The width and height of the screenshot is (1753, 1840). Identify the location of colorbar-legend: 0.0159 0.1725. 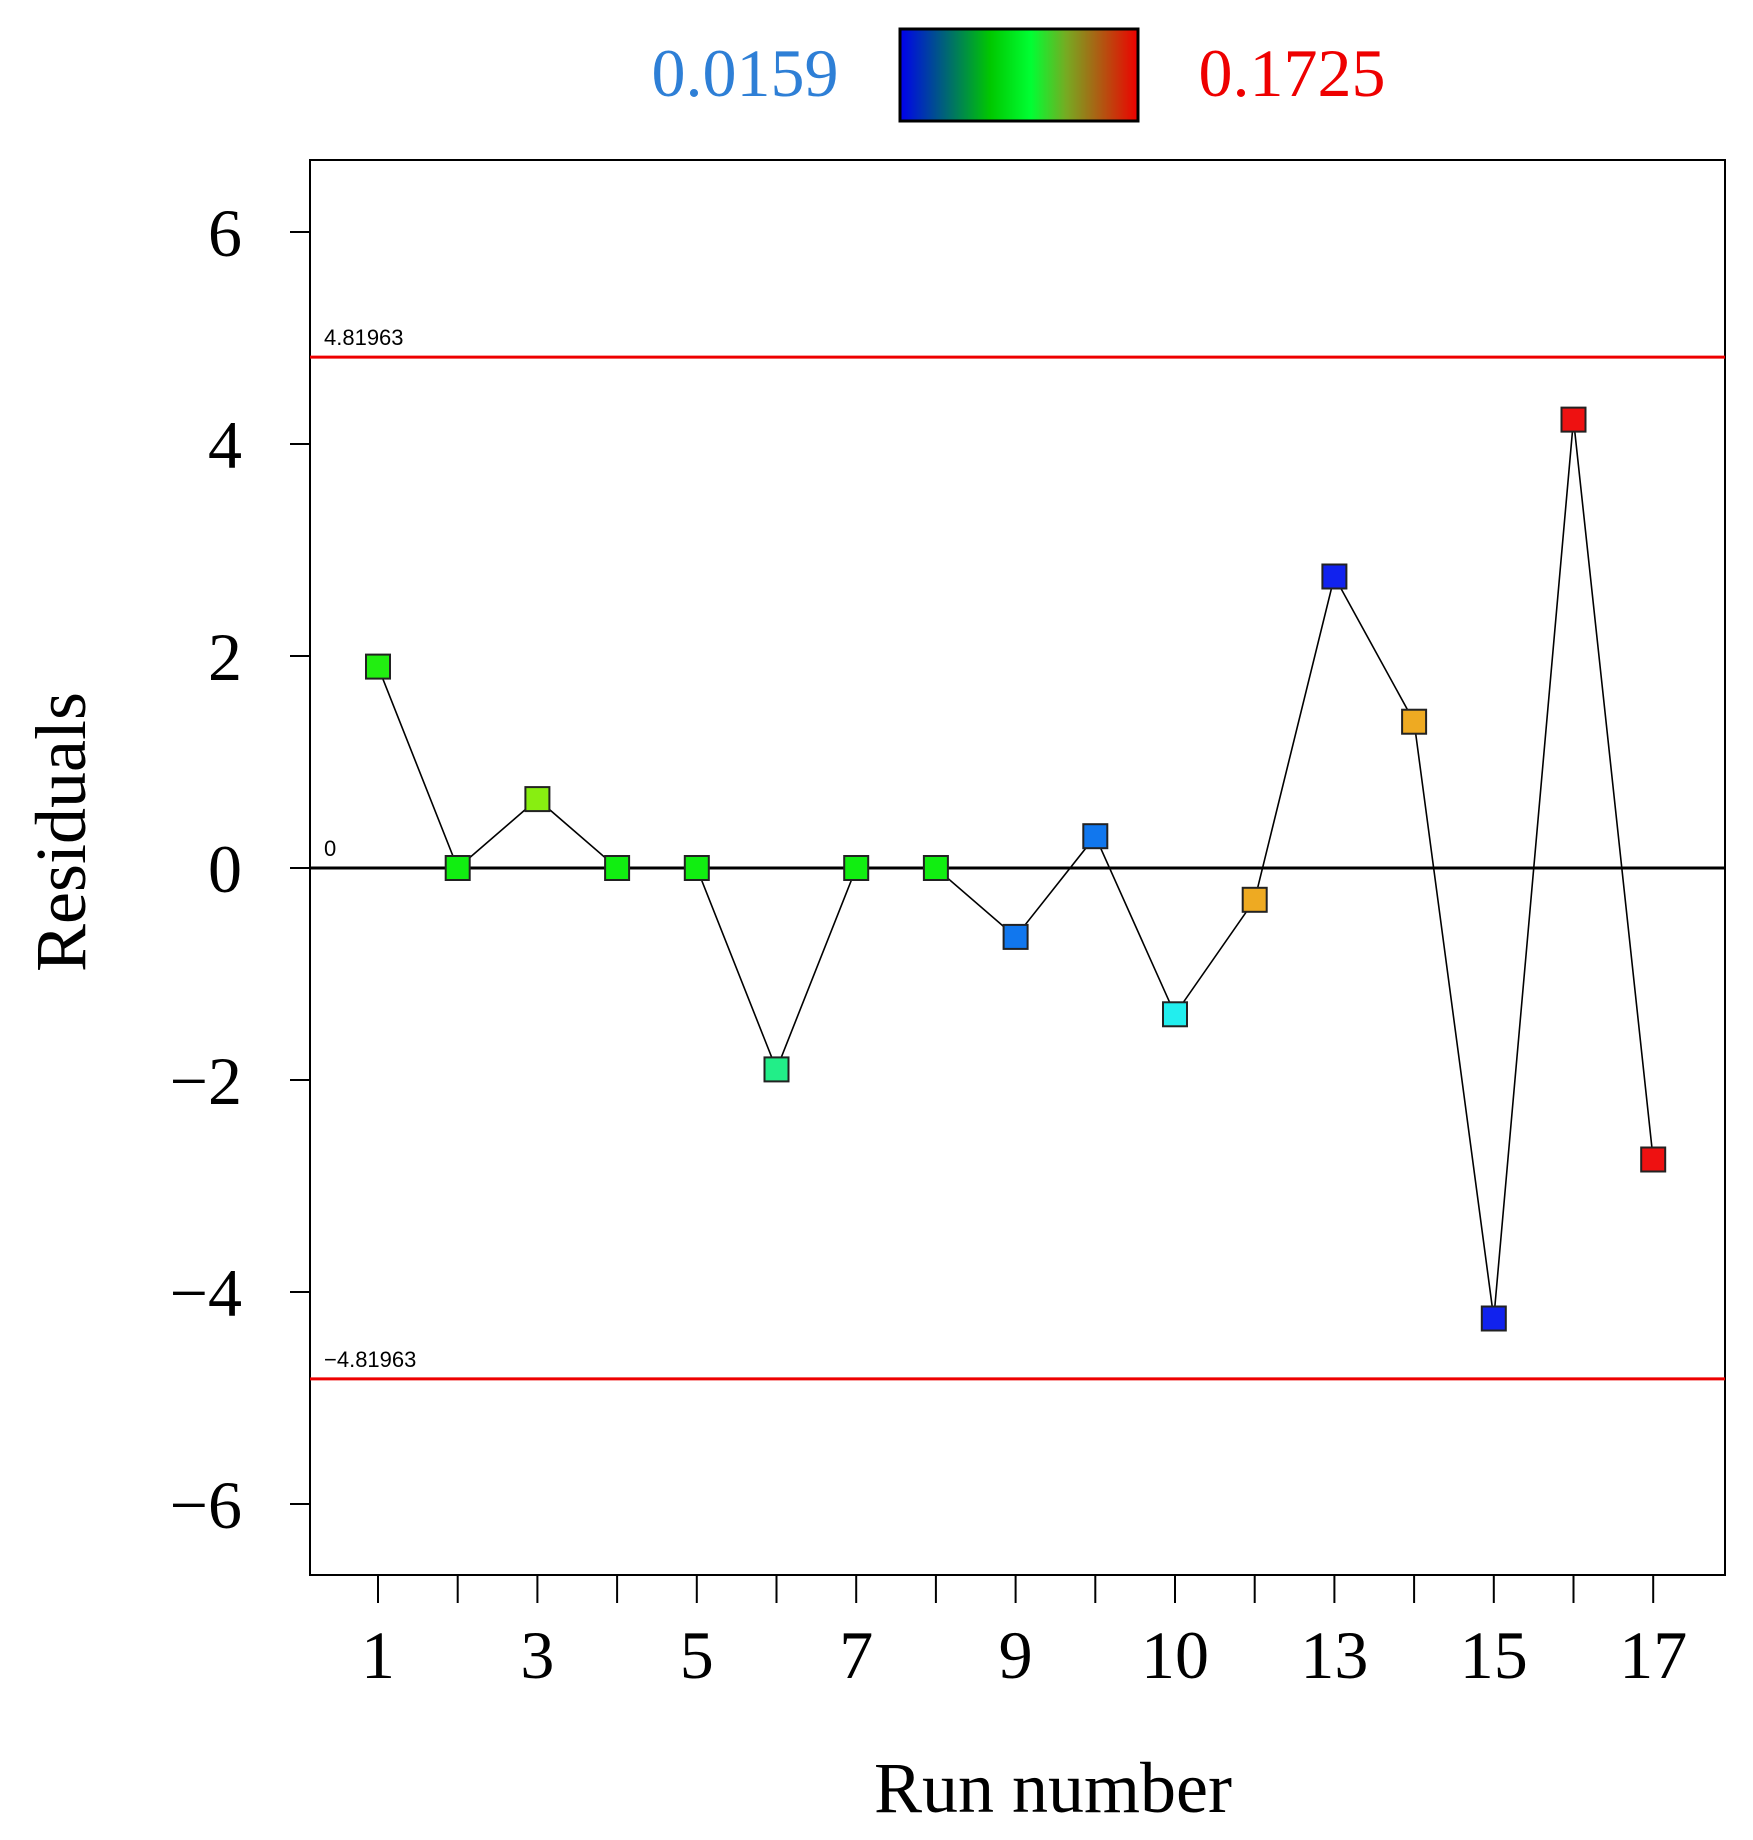
(1019, 75).